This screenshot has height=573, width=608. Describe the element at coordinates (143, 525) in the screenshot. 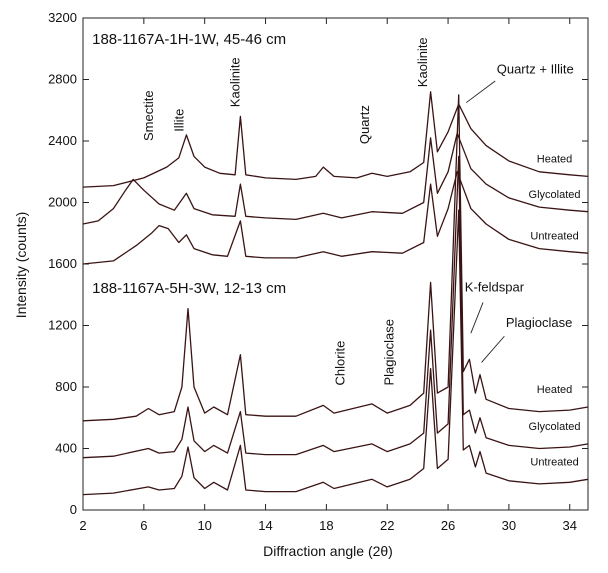

I see `x-tick-label: 6` at that location.